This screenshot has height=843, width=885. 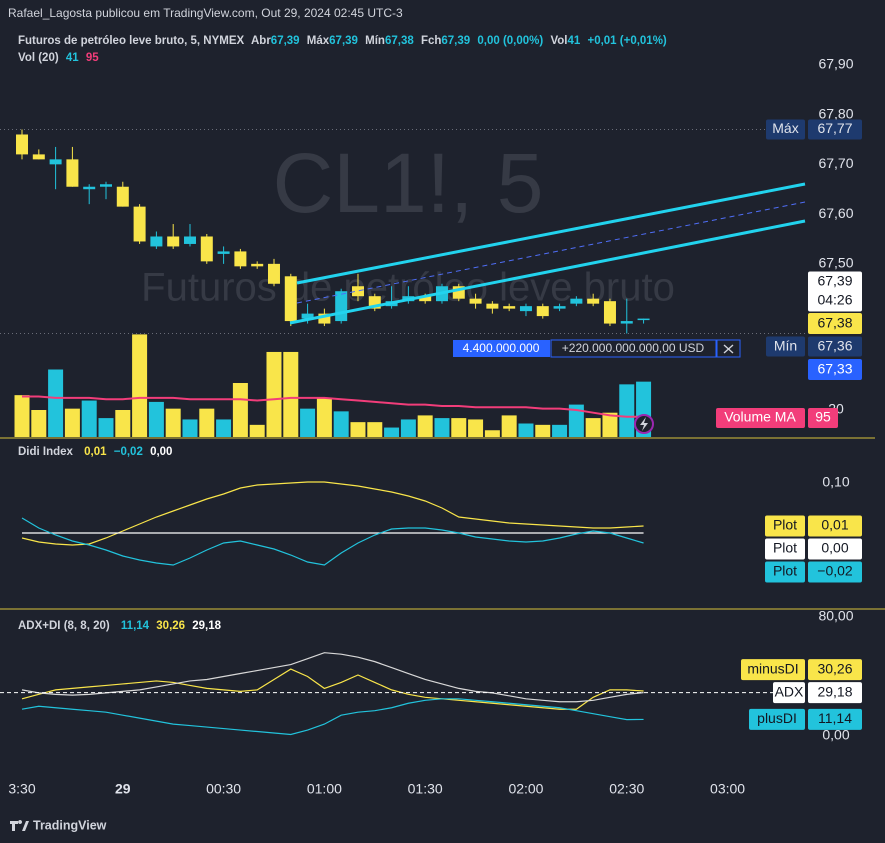 I want to click on bolt, so click(x=644, y=424).